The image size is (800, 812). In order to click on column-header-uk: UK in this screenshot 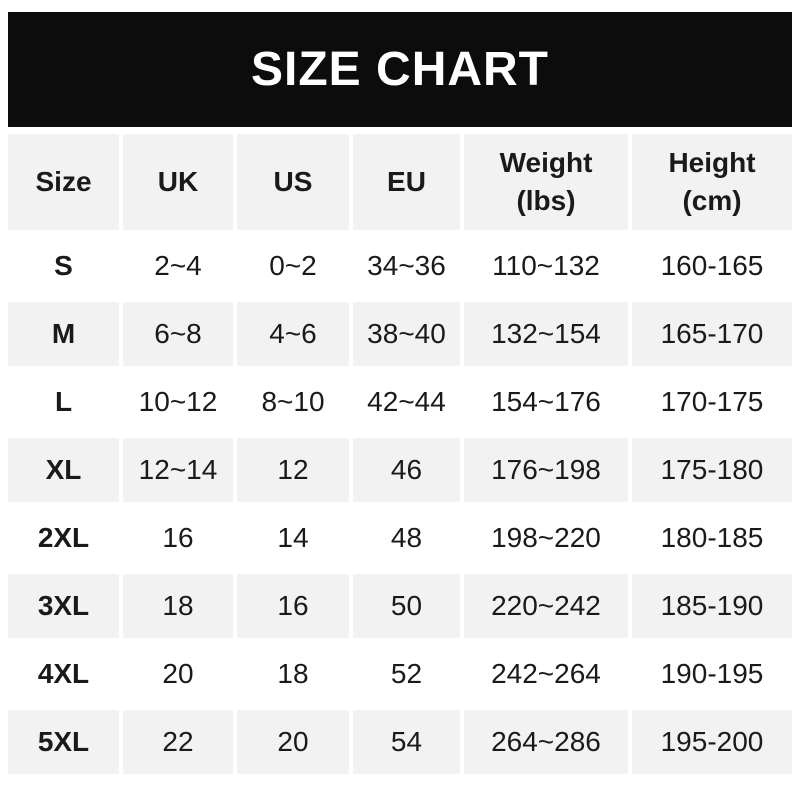, I will do `click(178, 182)`.